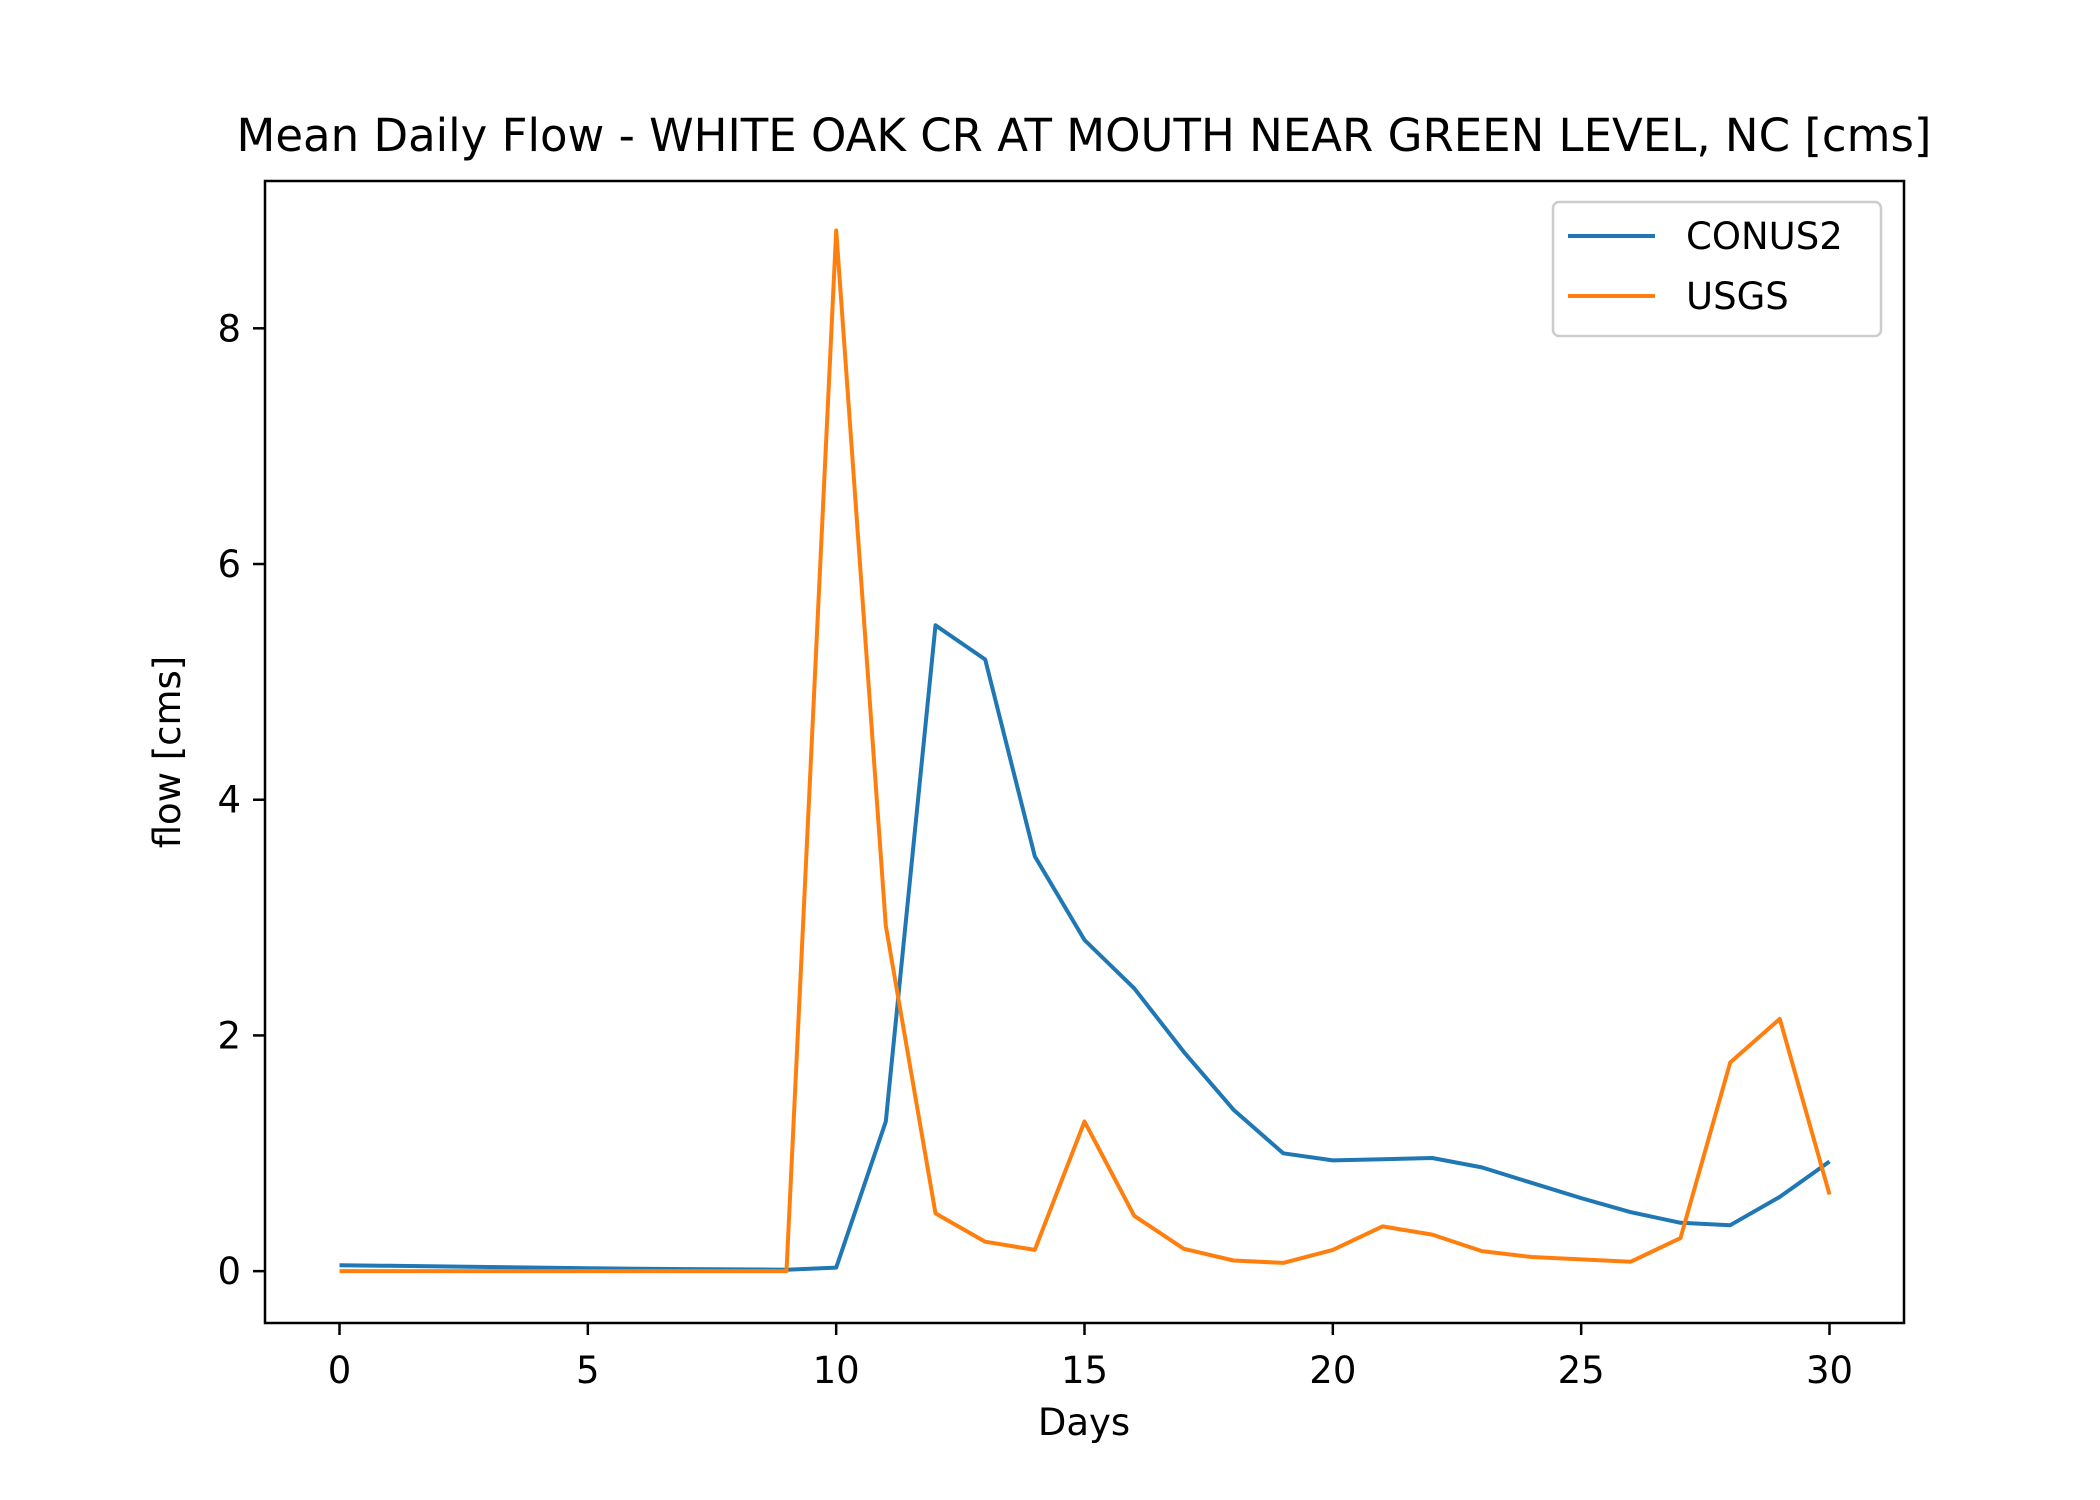  I want to click on x-tick-label: 15, so click(1084, 1370).